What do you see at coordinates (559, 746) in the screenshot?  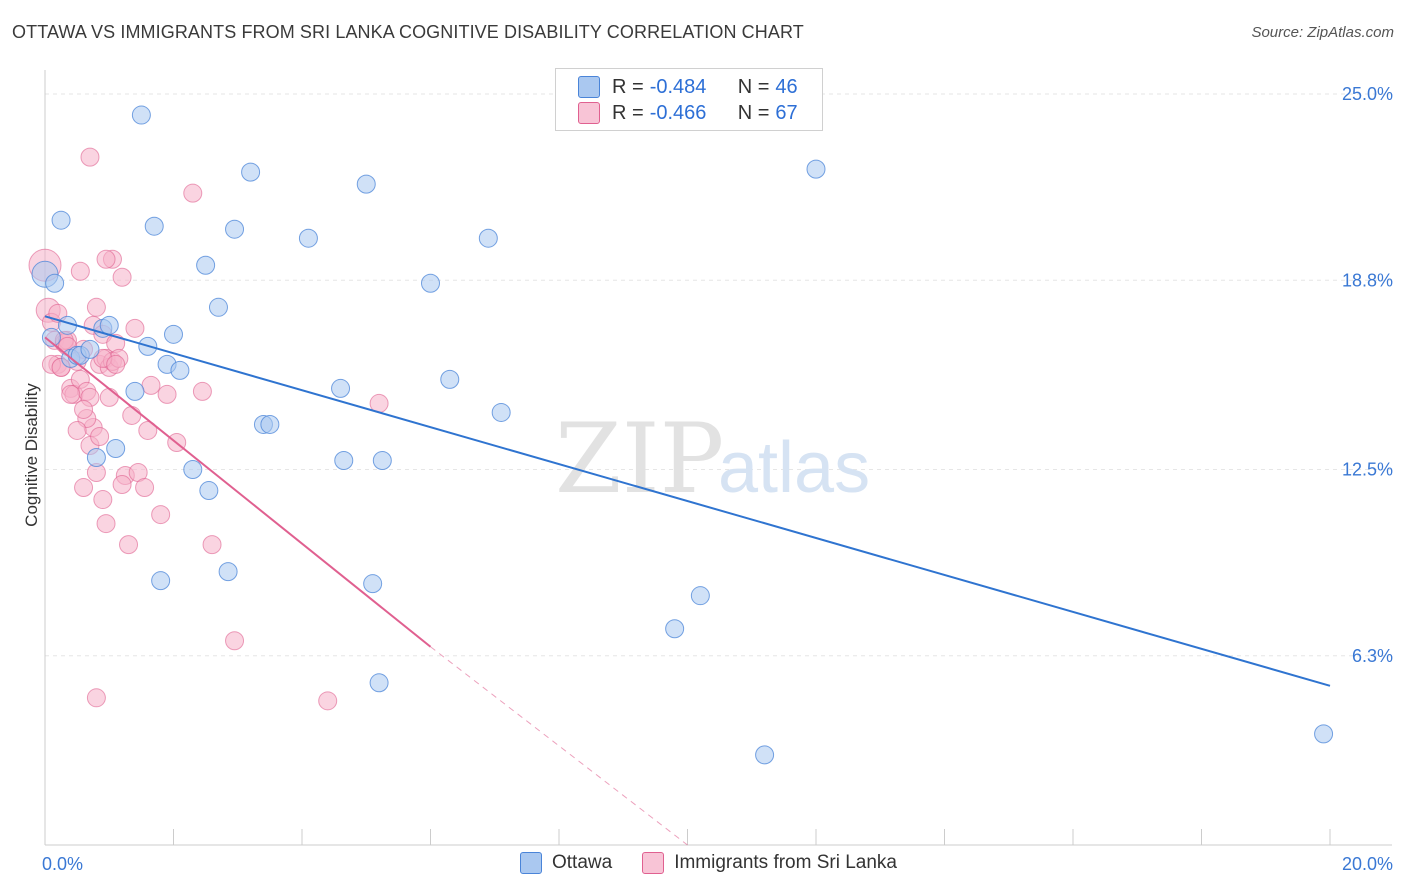 I see `trend-line-sri-lanka-extension` at bounding box center [559, 746].